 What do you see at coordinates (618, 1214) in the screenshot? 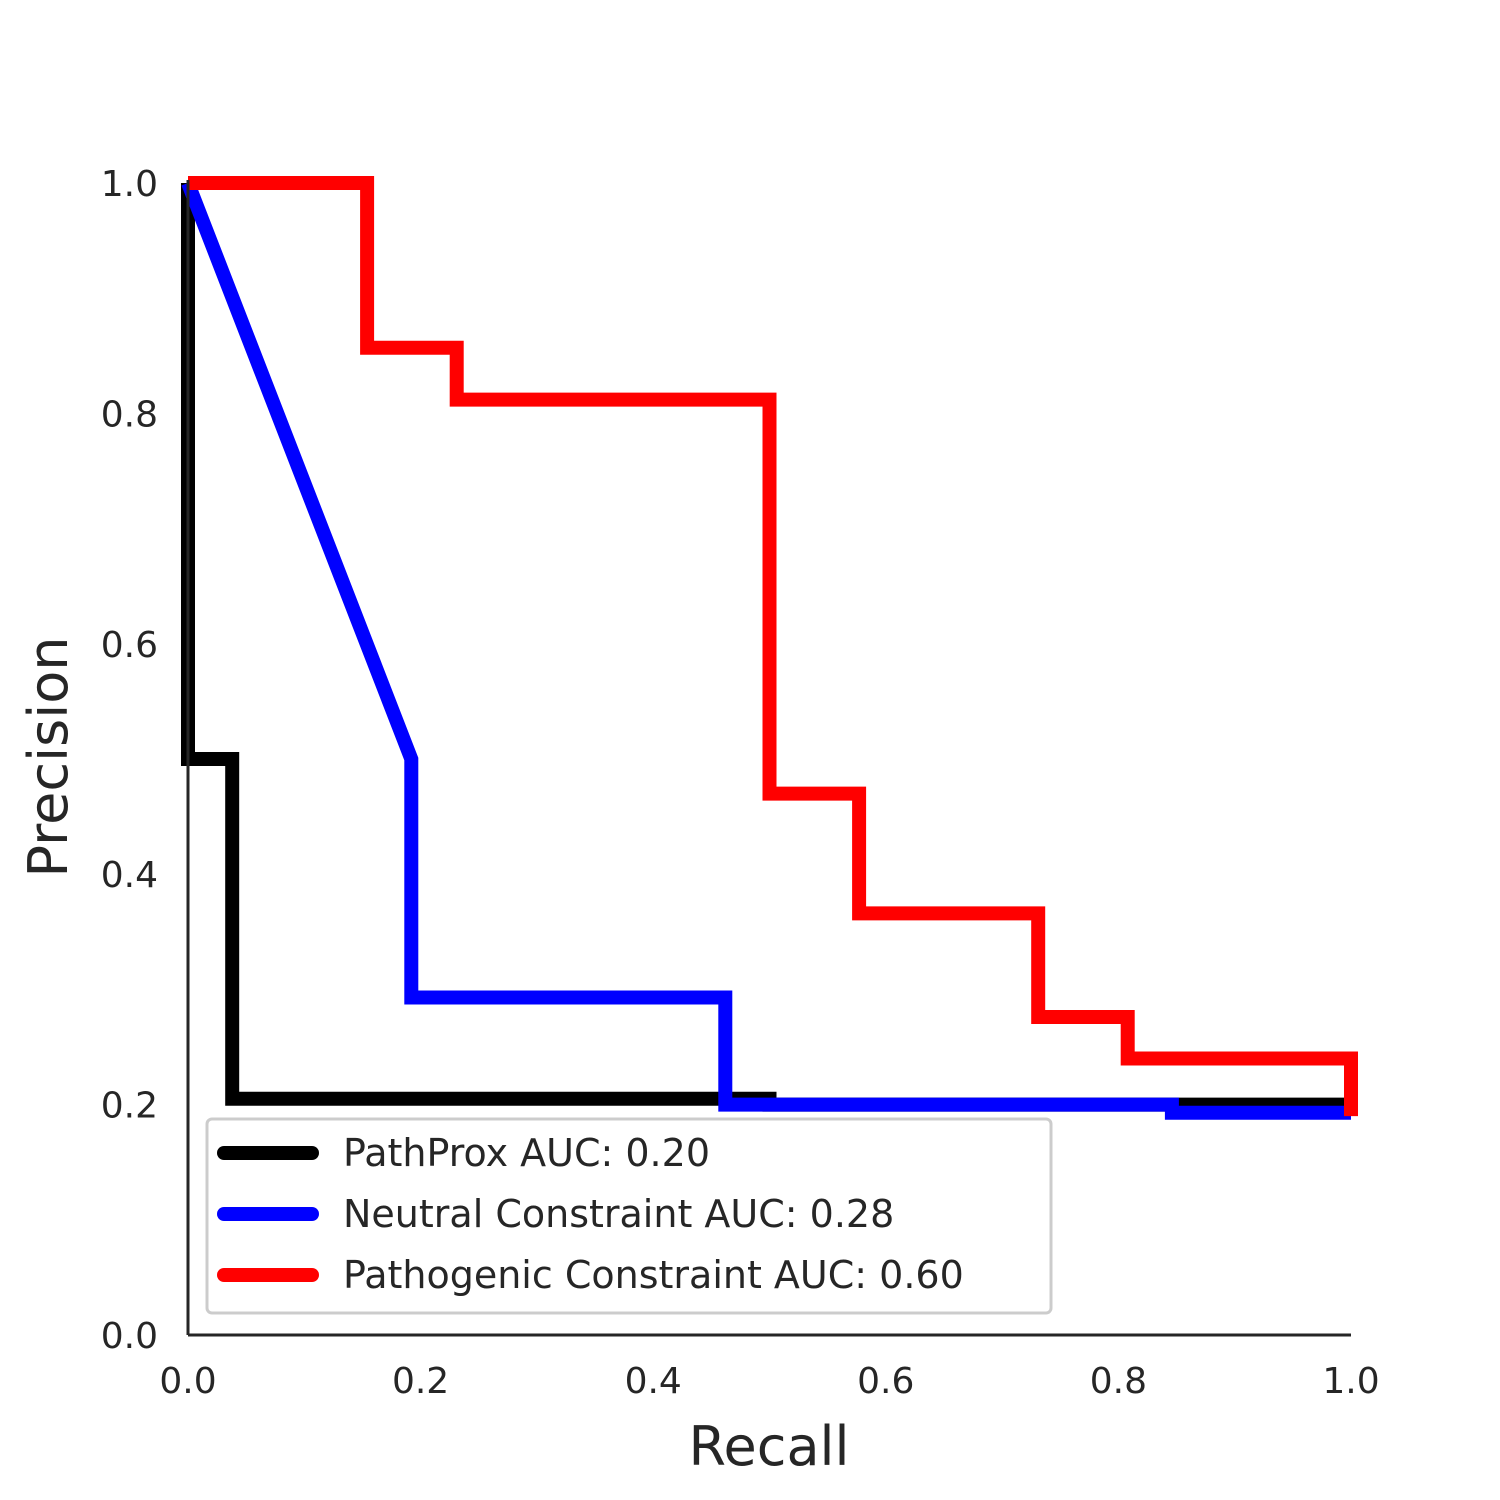
I see `legend-label-2: Neutral Constraint AUC: 0.28` at bounding box center [618, 1214].